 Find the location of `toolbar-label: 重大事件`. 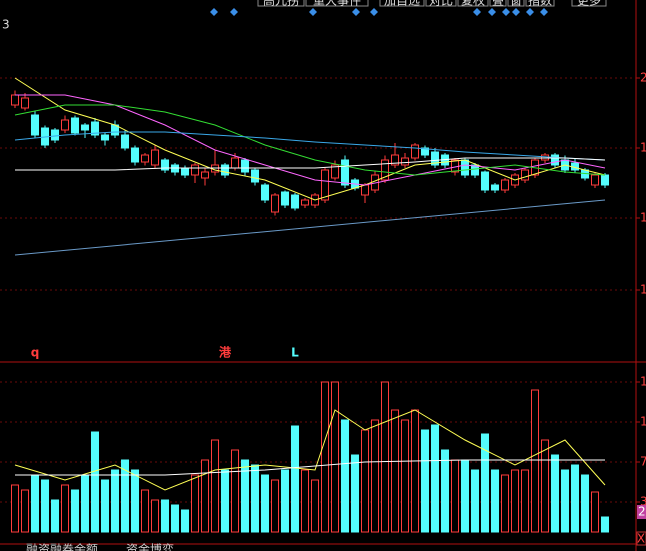

toolbar-label: 重大事件 is located at coordinates (337, 4).